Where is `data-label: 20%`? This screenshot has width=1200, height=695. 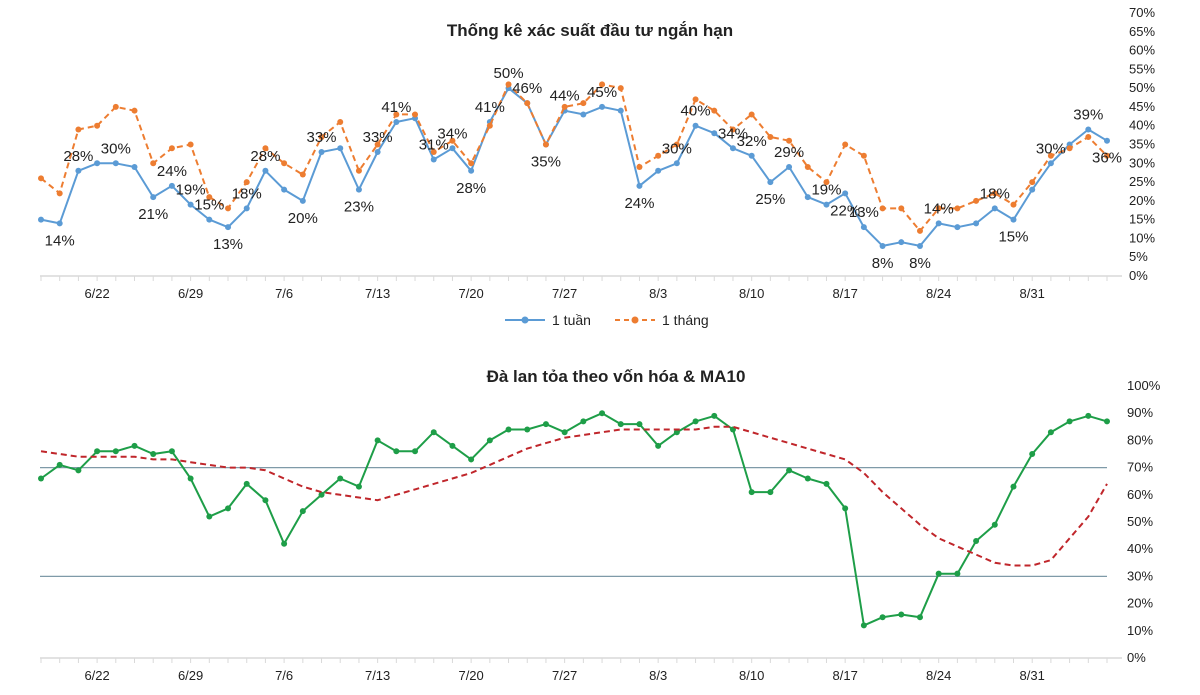 data-label: 20% is located at coordinates (303, 218).